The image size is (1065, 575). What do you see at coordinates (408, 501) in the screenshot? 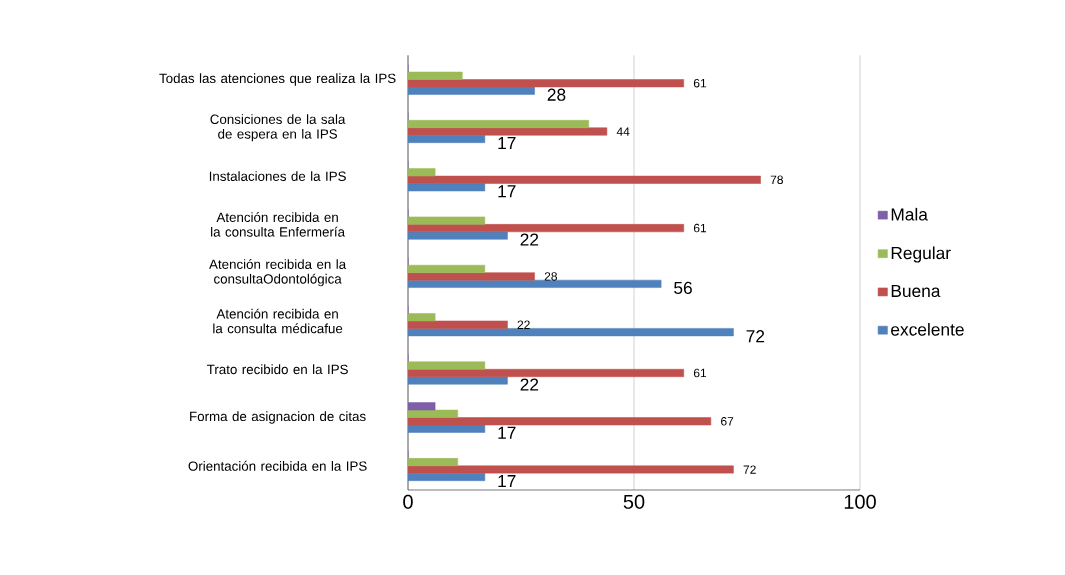
I see `x-tick-label: 0` at bounding box center [408, 501].